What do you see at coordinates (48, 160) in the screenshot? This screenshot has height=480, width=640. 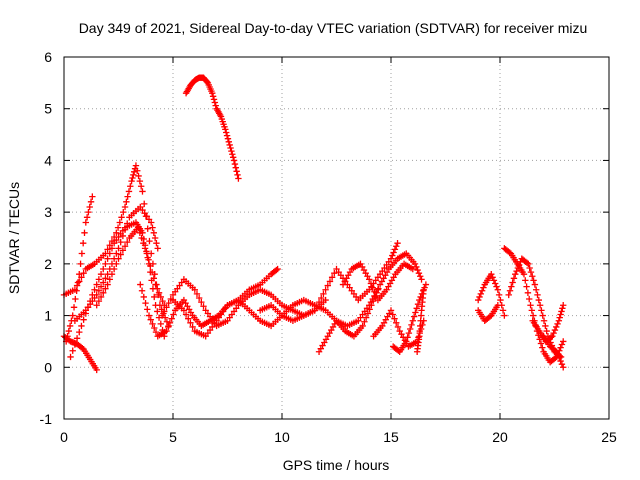 I see `y-tick-label: 4` at bounding box center [48, 160].